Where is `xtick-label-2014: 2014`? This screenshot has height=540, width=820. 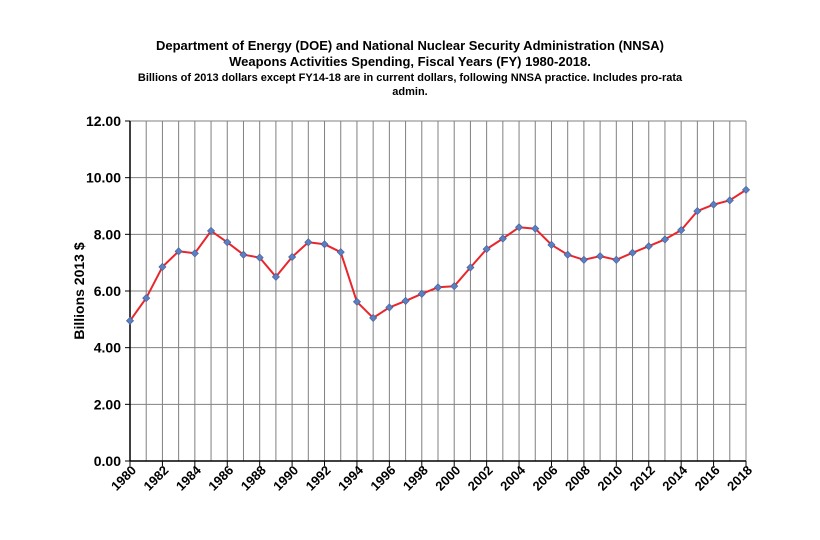
xtick-label-2014: 2014 is located at coordinates (675, 478).